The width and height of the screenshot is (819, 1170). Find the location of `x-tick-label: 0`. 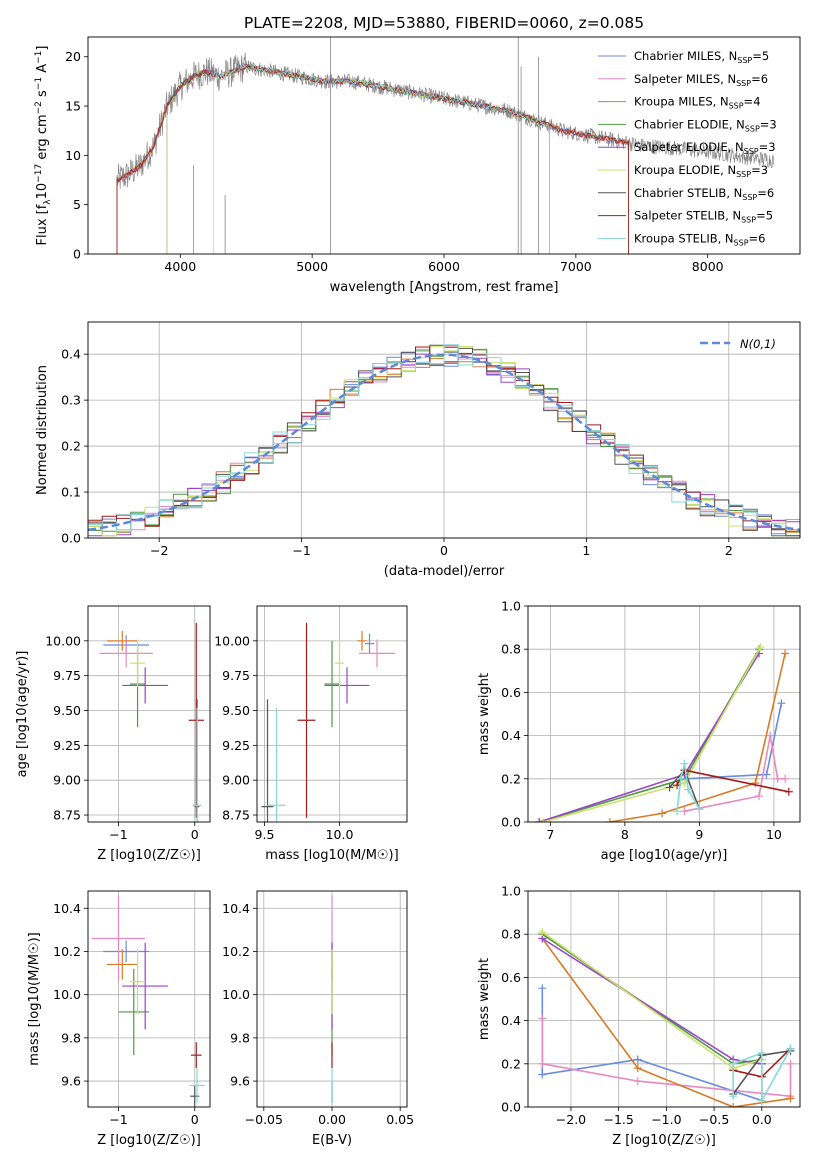

x-tick-label: 0 is located at coordinates (195, 834).